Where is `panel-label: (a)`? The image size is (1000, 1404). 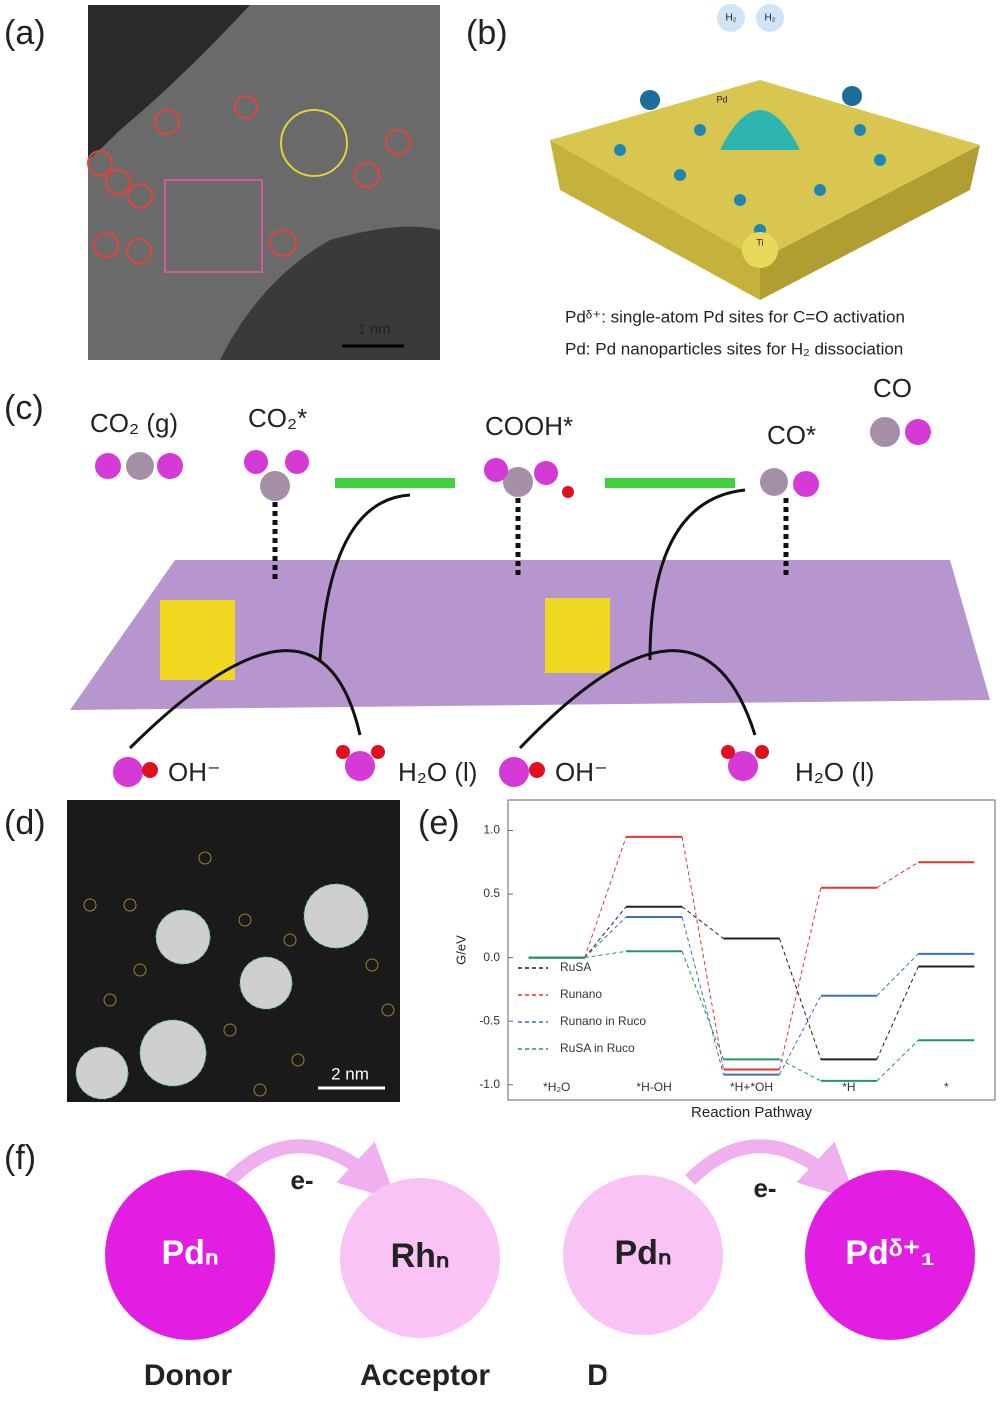
panel-label: (a) is located at coordinates (25, 33).